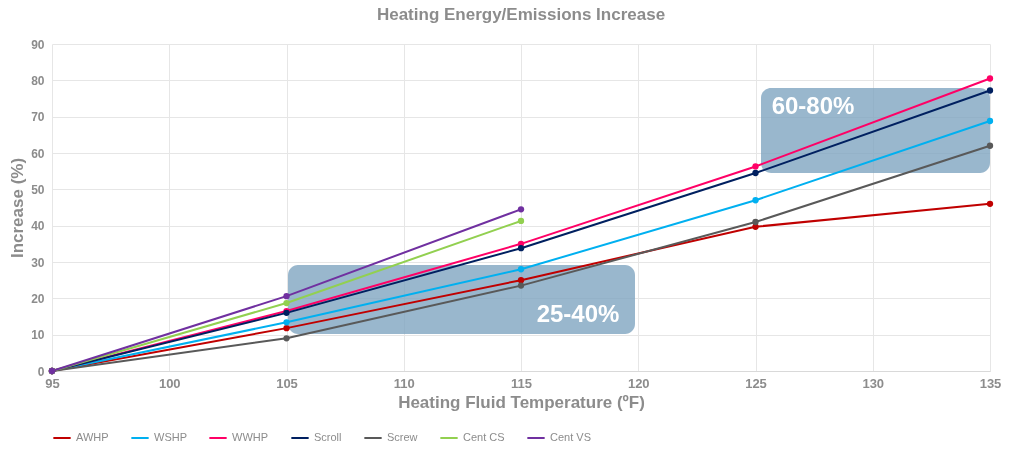 The height and width of the screenshot is (456, 1021). Describe the element at coordinates (402, 437) in the screenshot. I see `legend-label: Screw` at that location.